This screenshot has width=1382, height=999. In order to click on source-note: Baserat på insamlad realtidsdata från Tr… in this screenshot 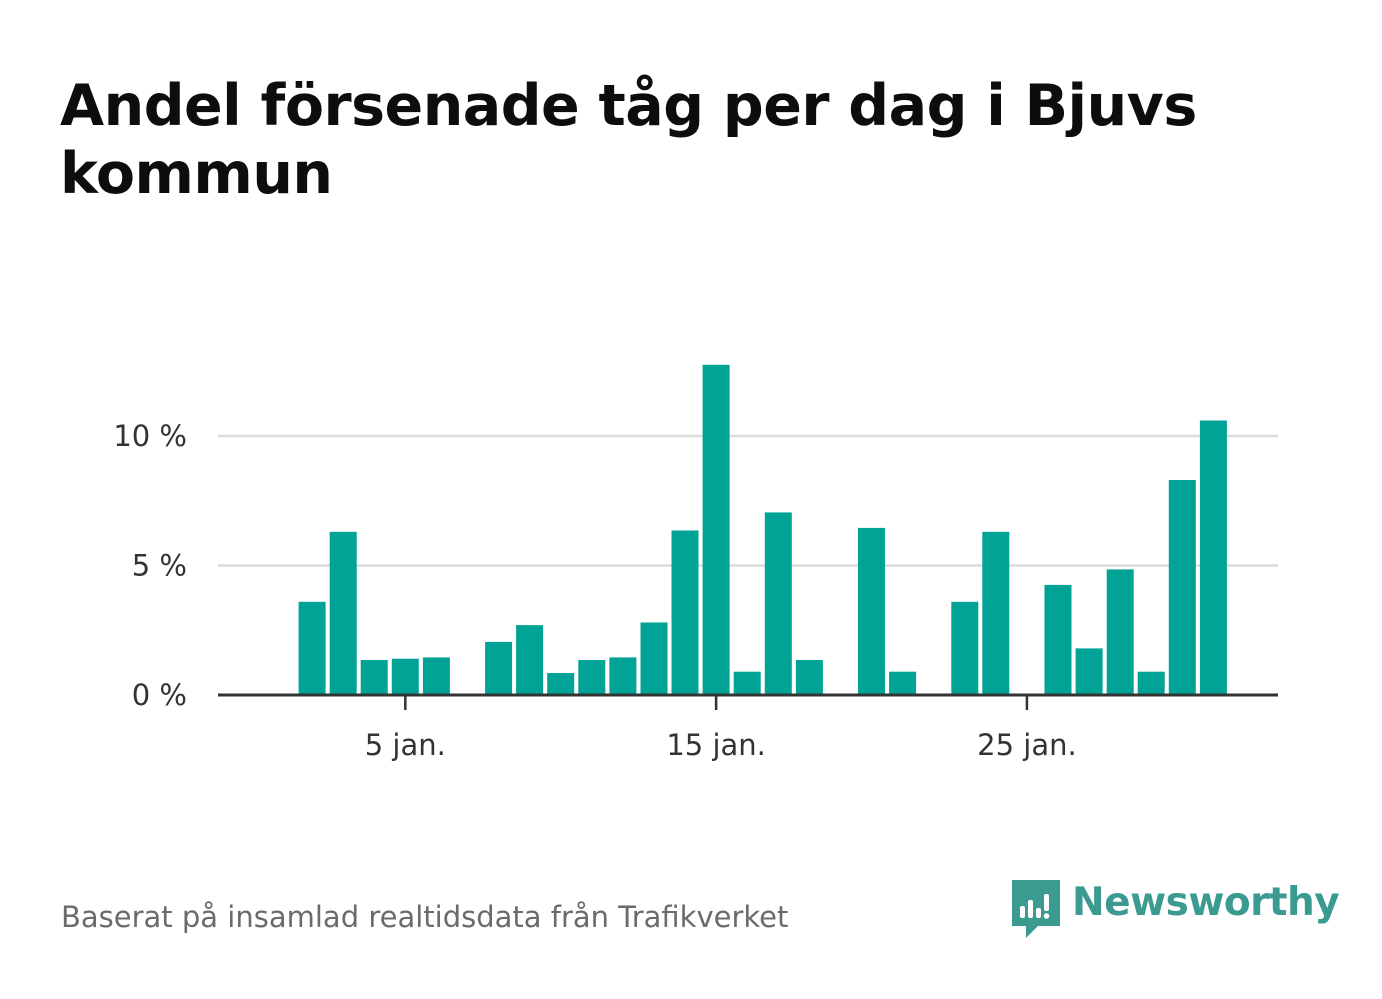, I will do `click(425, 917)`.